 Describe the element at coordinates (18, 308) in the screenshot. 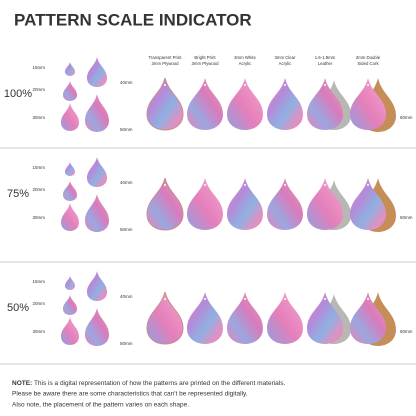

I see `scale-label: 50%` at that location.